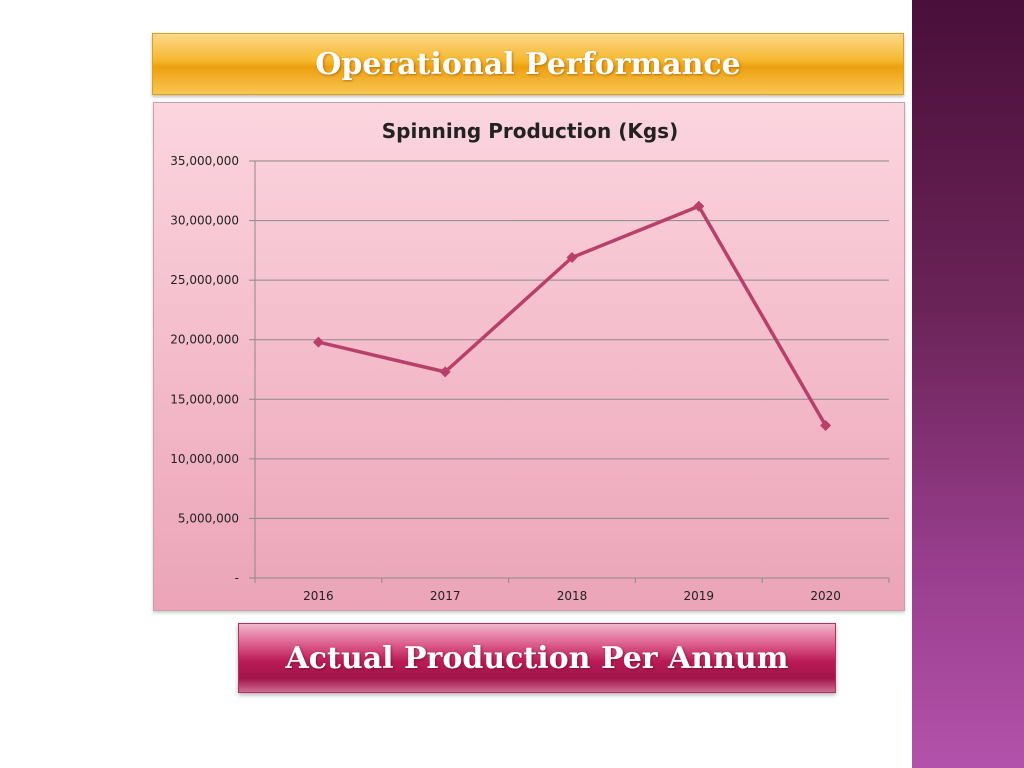 This screenshot has height=768, width=1024. I want to click on x-tick-label: 2020, so click(825, 596).